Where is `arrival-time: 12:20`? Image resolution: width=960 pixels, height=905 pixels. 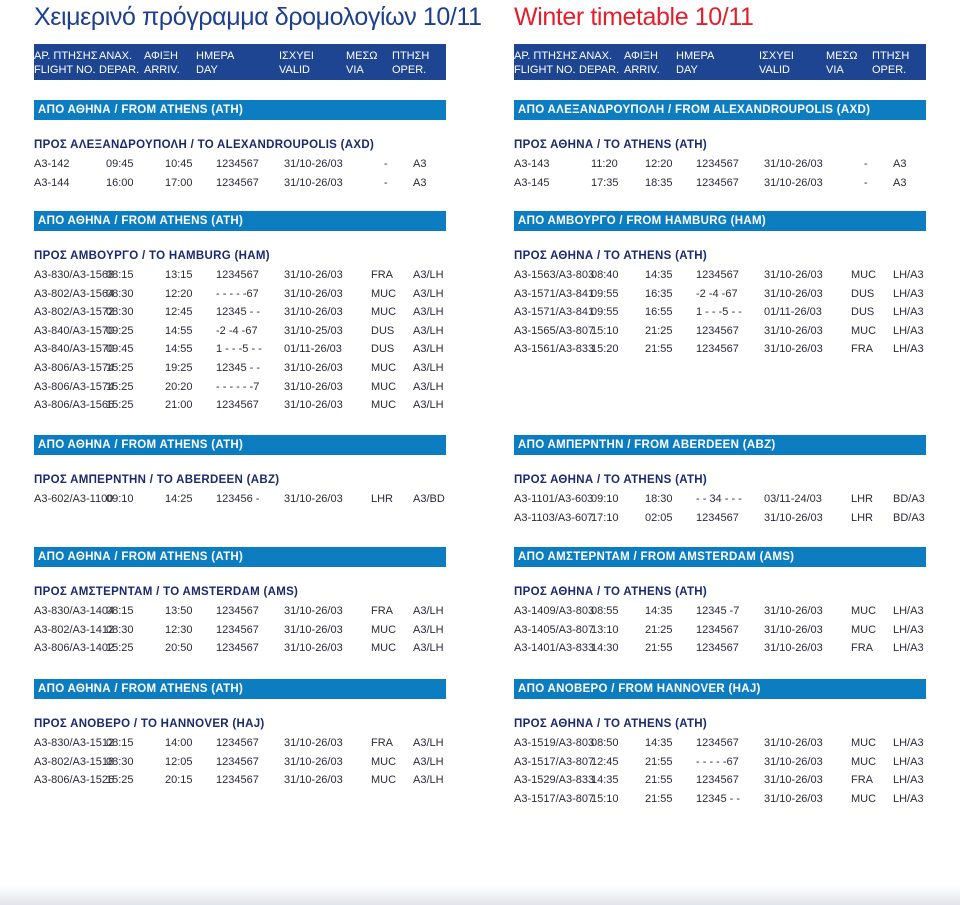 arrival-time: 12:20 is located at coordinates (179, 293).